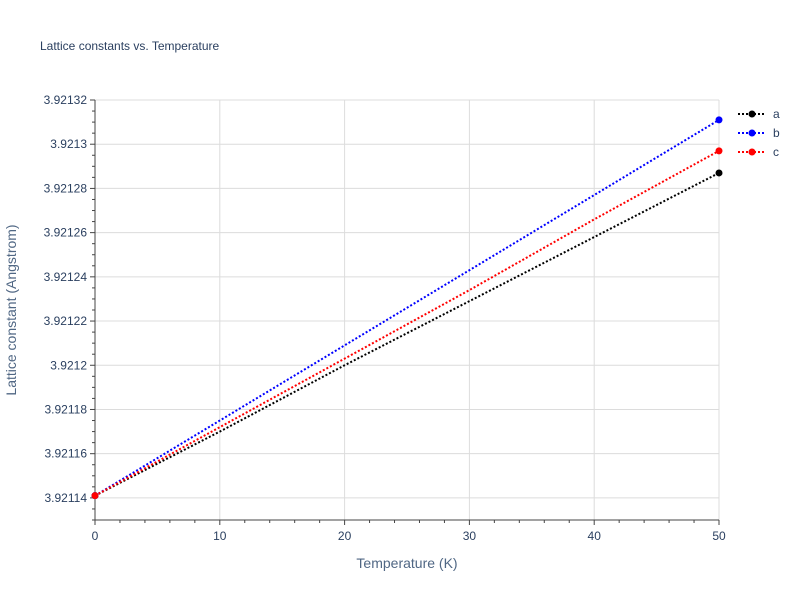  What do you see at coordinates (406, 563) in the screenshot?
I see `x-axis-title: Temperature (K)` at bounding box center [406, 563].